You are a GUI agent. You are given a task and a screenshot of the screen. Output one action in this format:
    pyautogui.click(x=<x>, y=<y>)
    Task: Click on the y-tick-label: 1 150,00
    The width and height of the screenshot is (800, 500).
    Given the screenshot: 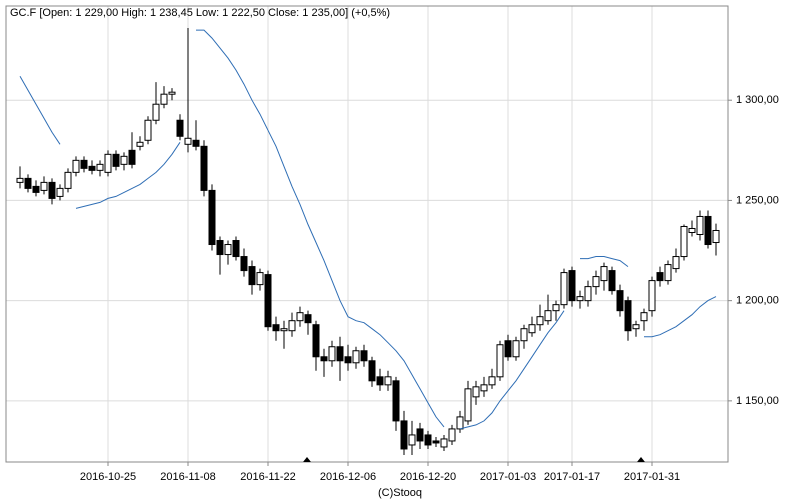 What is the action you would take?
    pyautogui.click(x=757, y=401)
    